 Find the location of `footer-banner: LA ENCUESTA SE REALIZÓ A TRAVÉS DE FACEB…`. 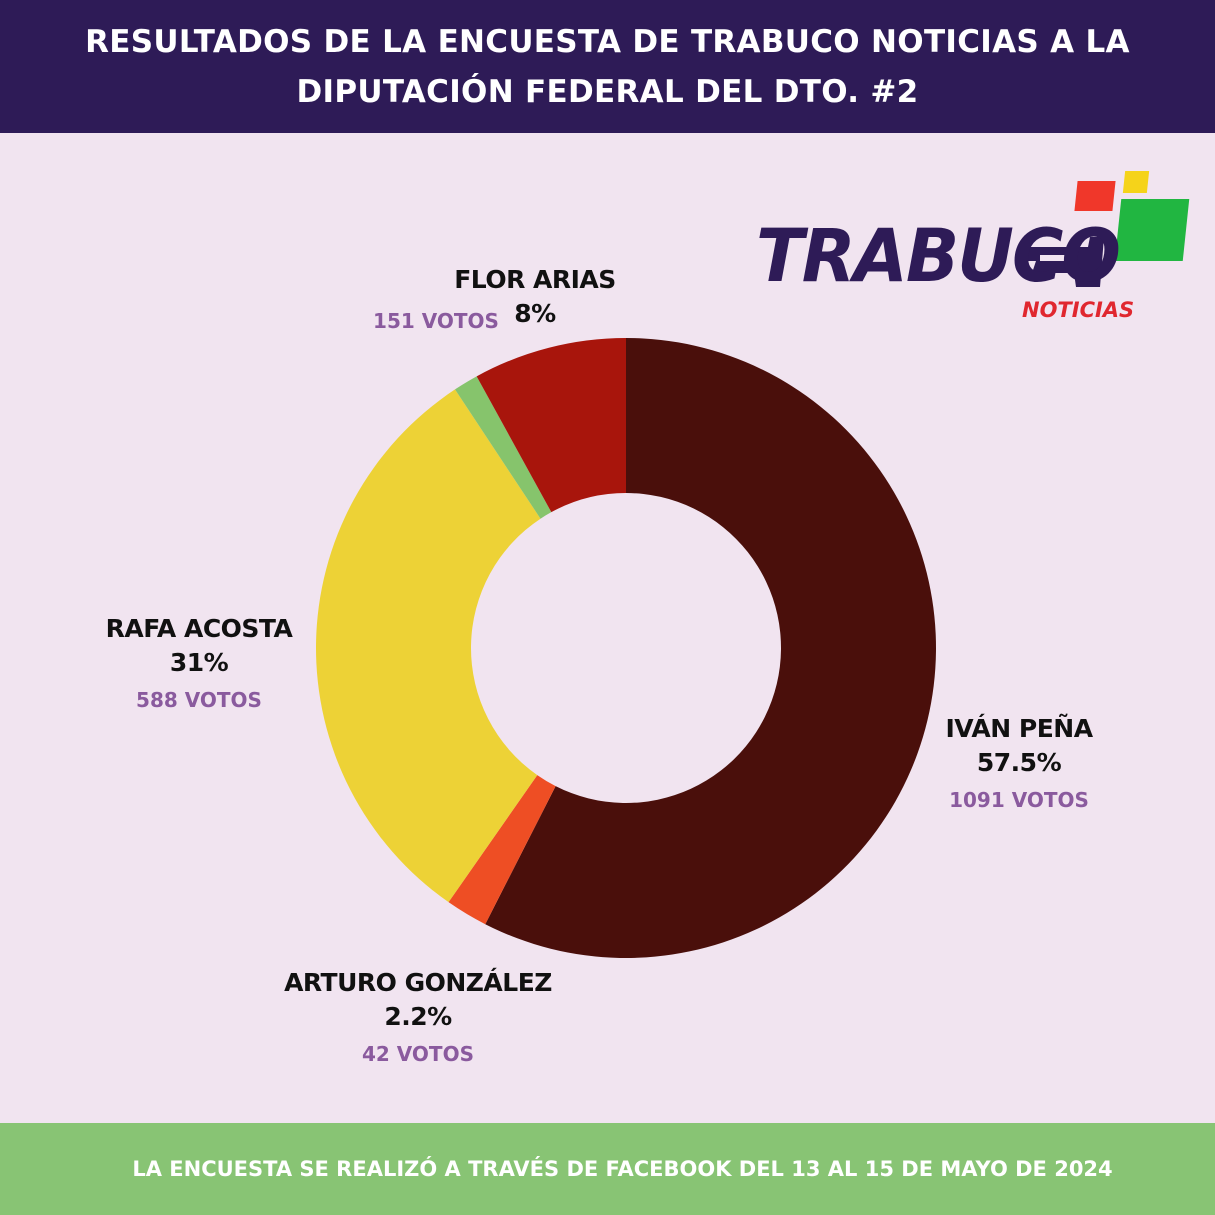

footer-banner: LA ENCUESTA SE REALIZÓ A TRAVÉS DE FACEB… is located at coordinates (607, 1169).